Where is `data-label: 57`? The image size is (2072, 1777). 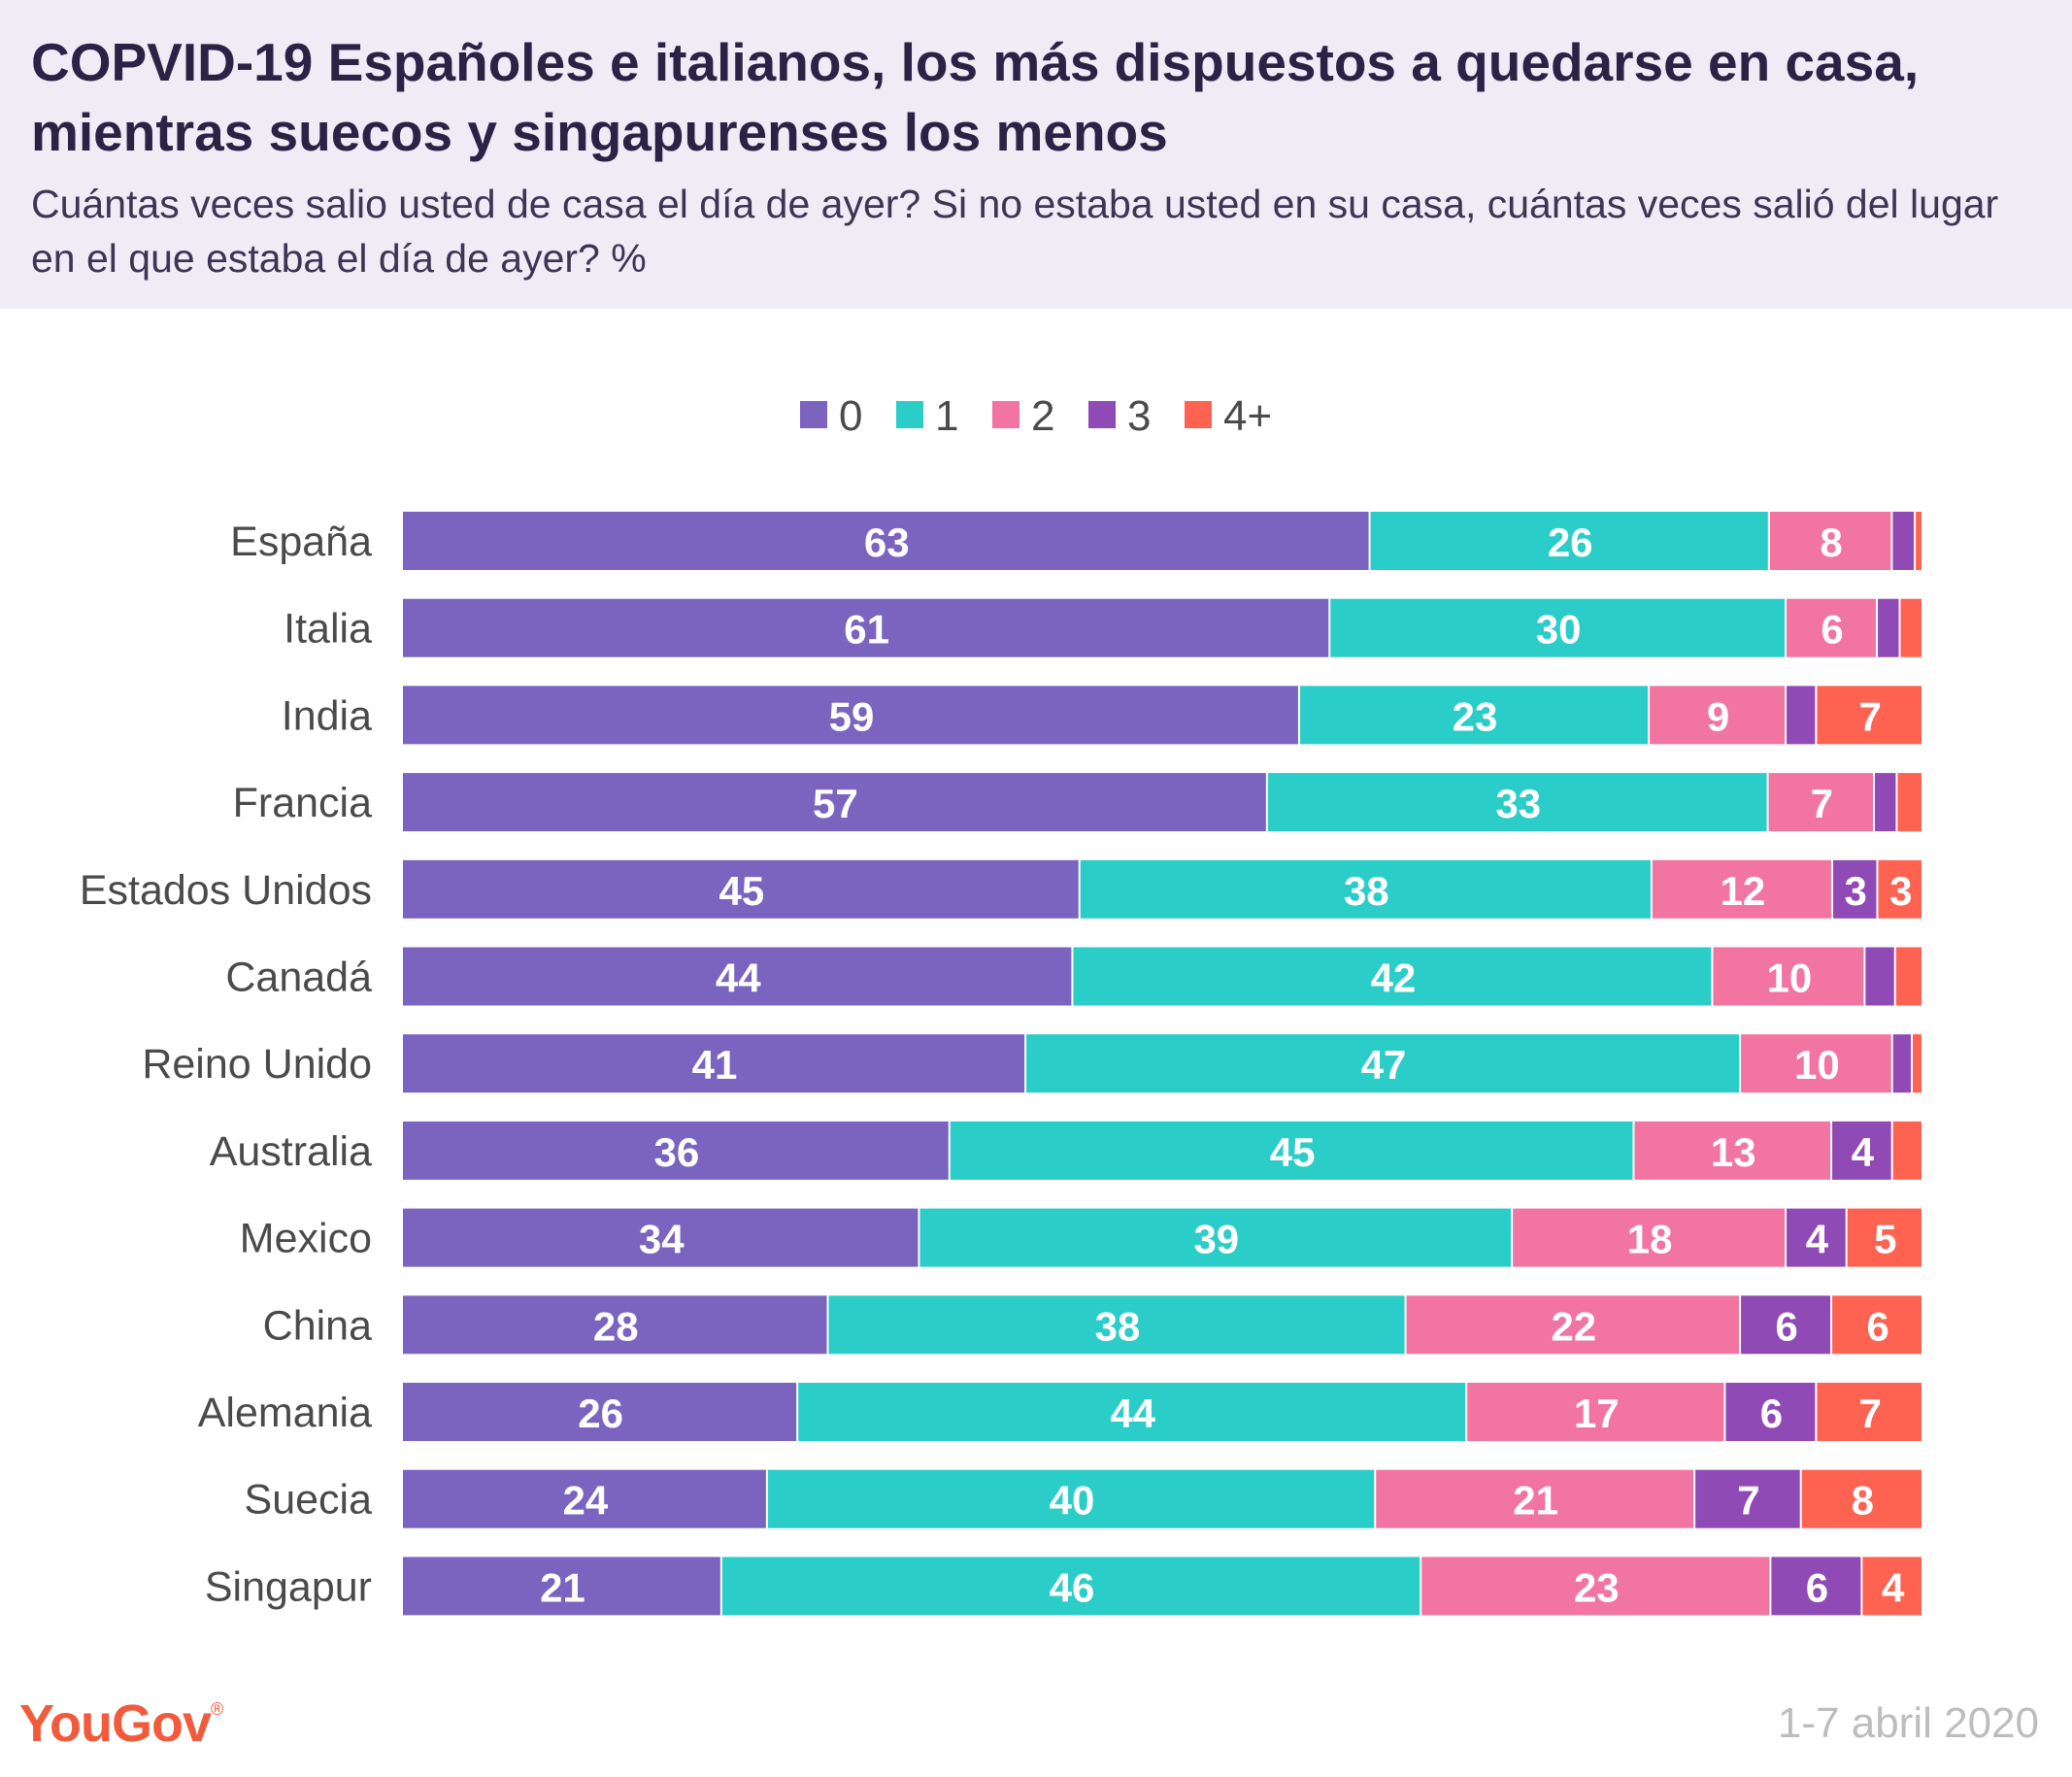
data-label: 57 is located at coordinates (835, 804).